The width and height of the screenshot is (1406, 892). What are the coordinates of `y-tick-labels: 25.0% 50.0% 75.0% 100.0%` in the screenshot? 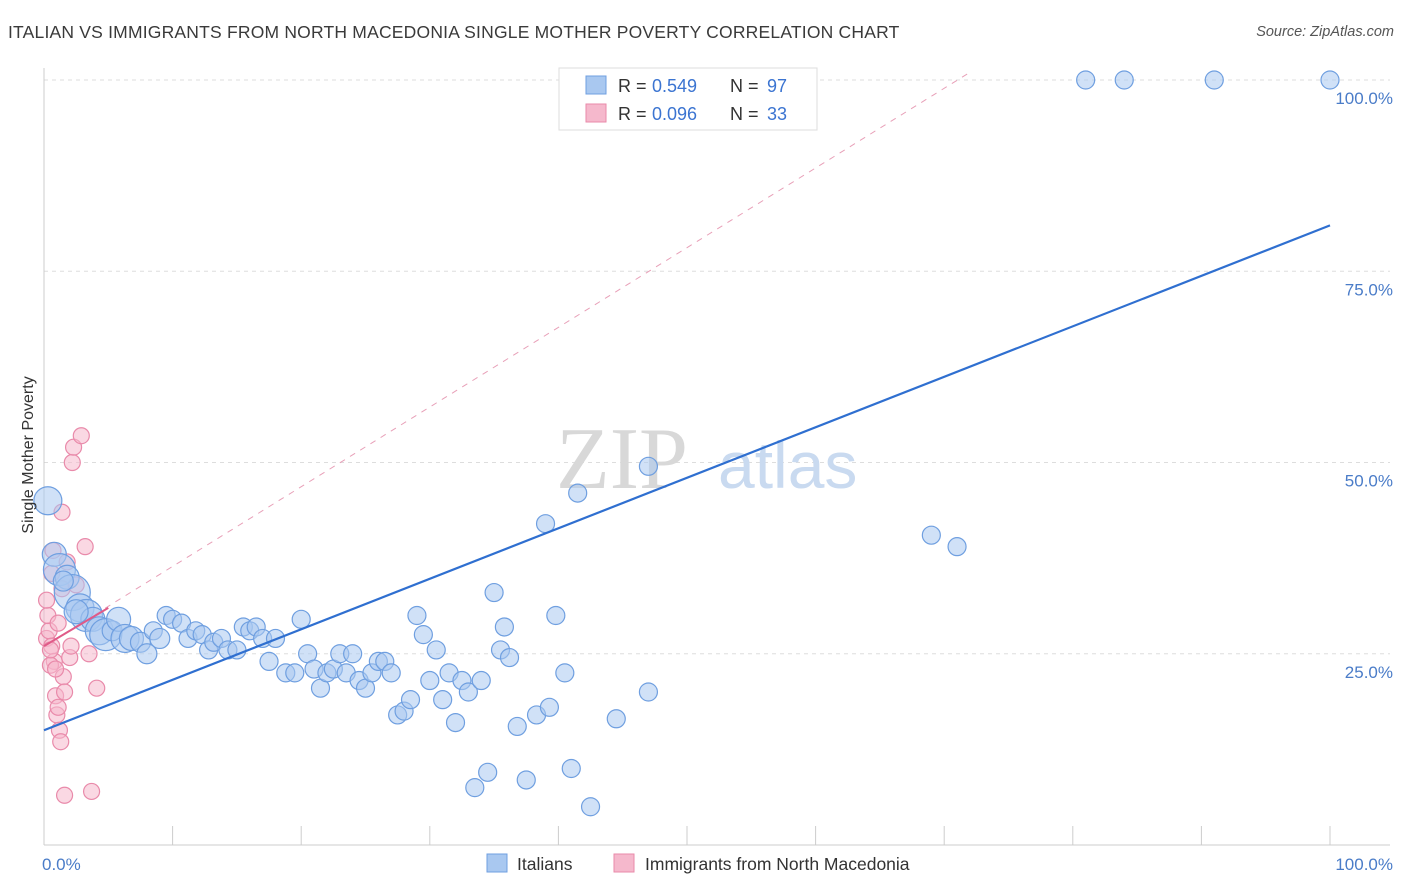 It's located at (1364, 385).